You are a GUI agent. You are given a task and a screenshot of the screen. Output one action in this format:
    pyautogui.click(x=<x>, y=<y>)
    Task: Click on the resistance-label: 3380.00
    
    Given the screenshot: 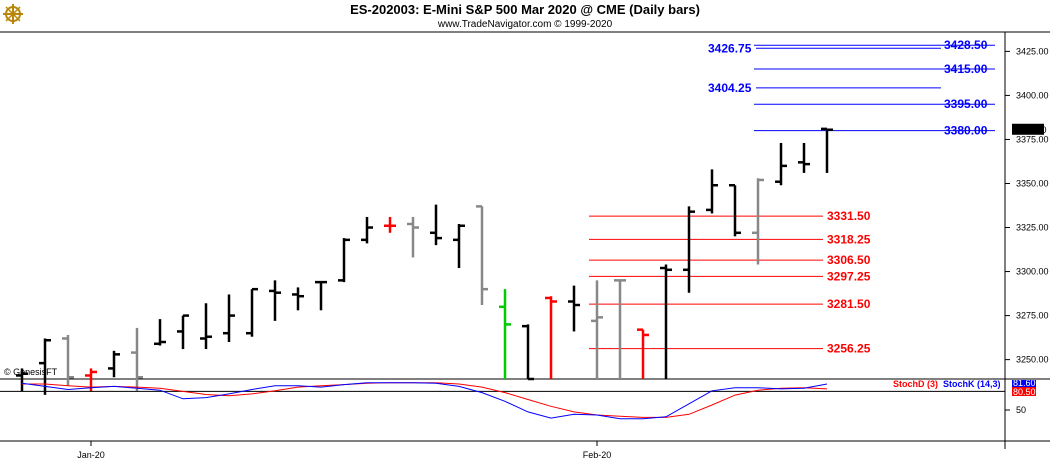 What is the action you would take?
    pyautogui.click(x=966, y=131)
    